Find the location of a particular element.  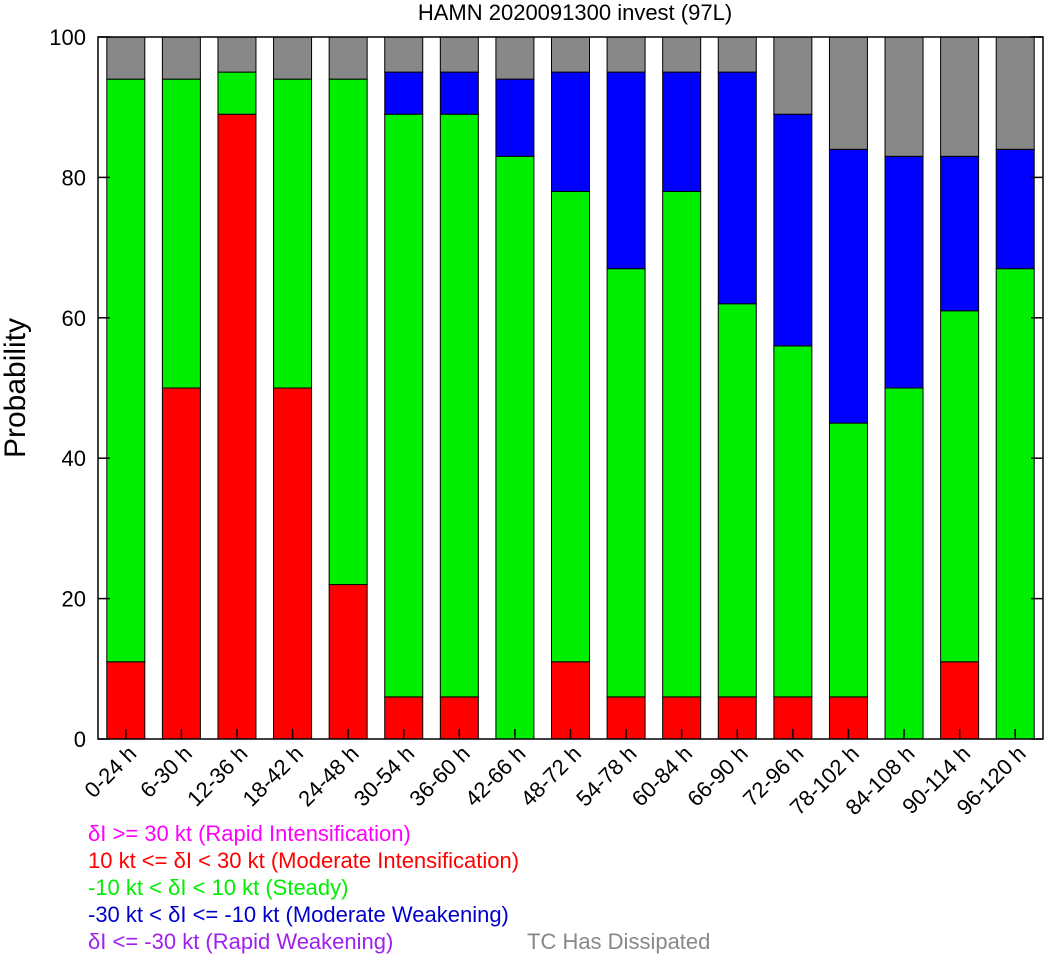

x-tick-label: 48-72 h is located at coordinates (551, 776).